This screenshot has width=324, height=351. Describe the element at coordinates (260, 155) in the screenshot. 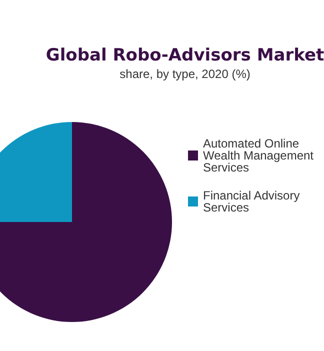

I see `legend-label: Automated Online Wealth Management Services` at that location.